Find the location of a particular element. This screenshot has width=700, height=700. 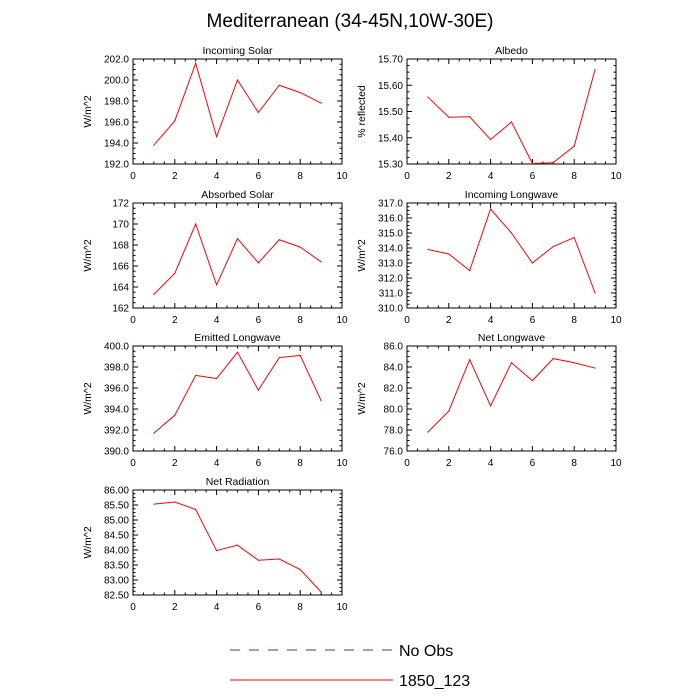

panel-title: Net Longwave is located at coordinates (511, 338).